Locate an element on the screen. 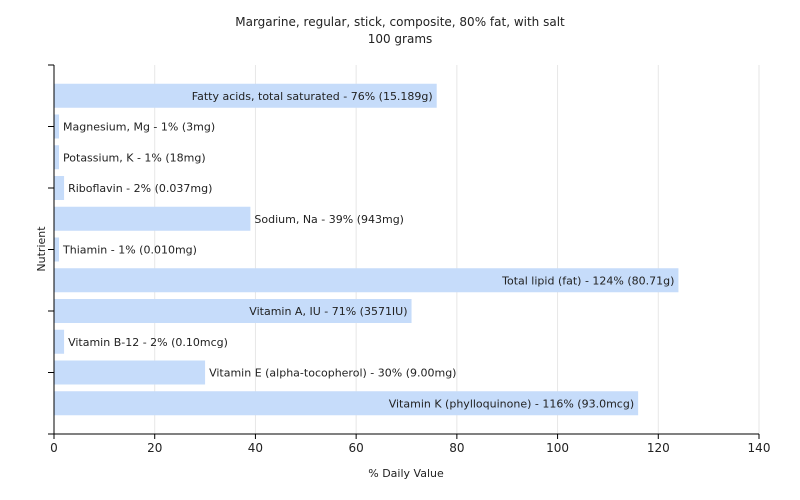 Image resolution: width=800 pixels, height=500 pixels. y-axis-label: Nutrient is located at coordinates (41, 249).